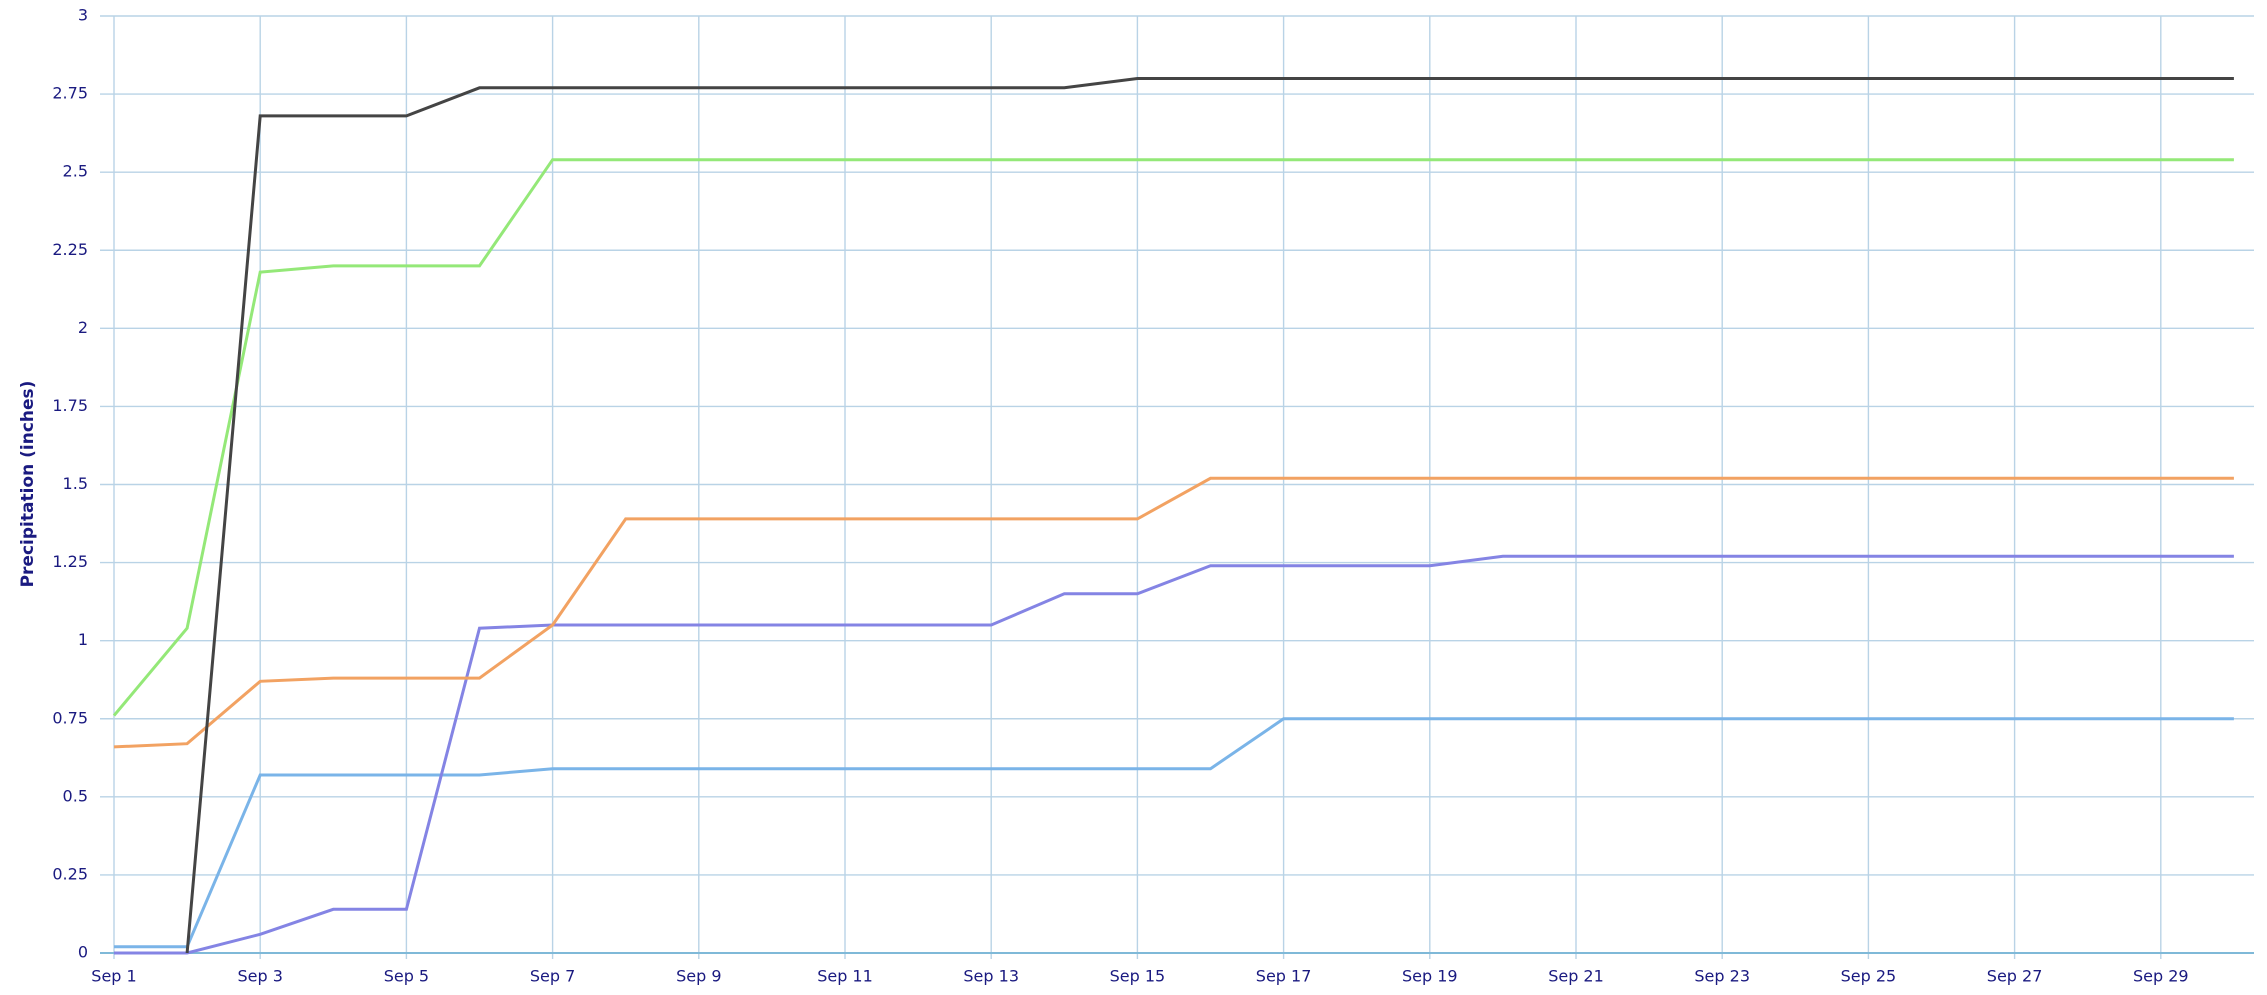  Describe the element at coordinates (1722, 976) in the screenshot. I see `x-tick-label: Sep 23` at that location.